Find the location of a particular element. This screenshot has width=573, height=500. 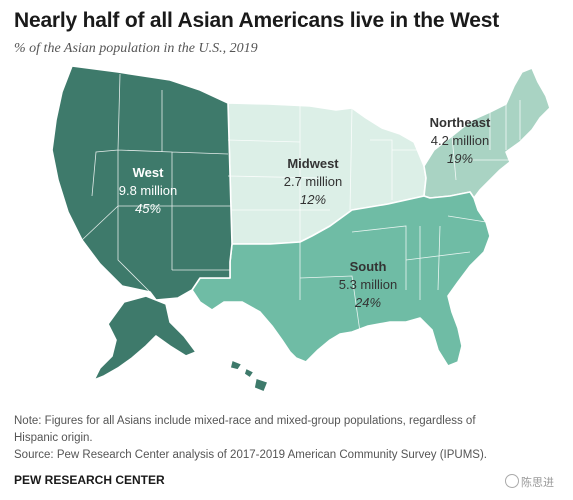

region-name: Northeast is located at coordinates (460, 122).